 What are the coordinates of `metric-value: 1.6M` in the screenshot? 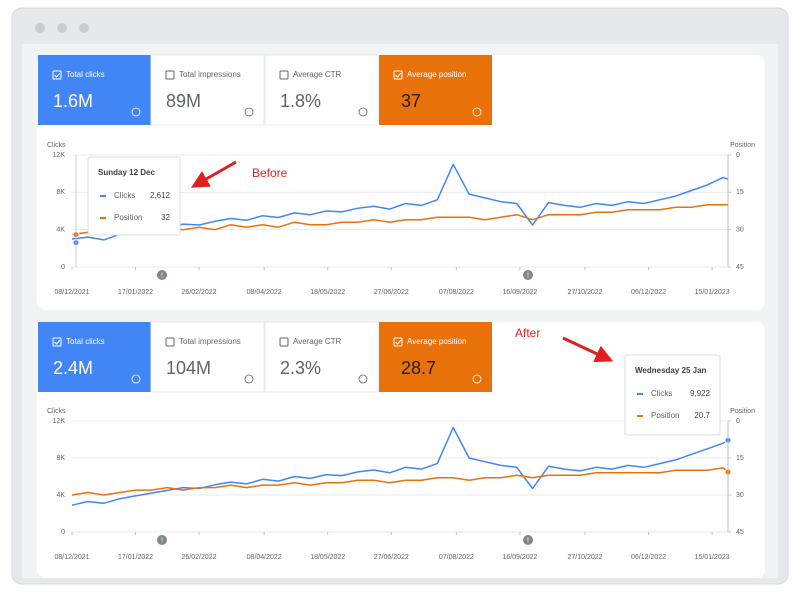 It's located at (73, 101).